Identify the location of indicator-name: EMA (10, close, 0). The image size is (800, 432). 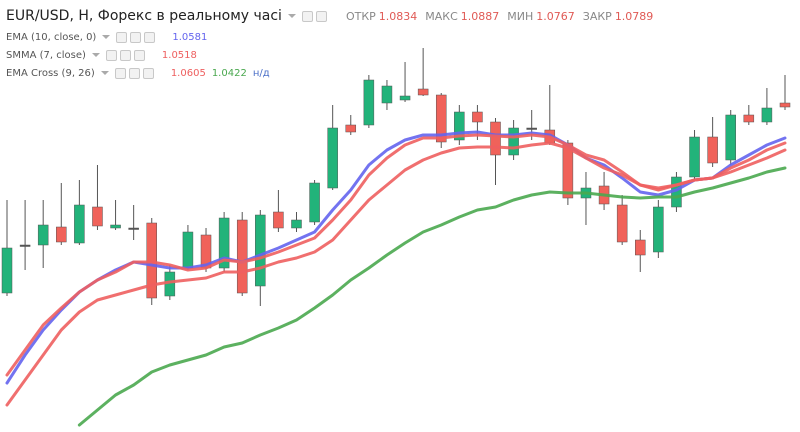
(51, 37).